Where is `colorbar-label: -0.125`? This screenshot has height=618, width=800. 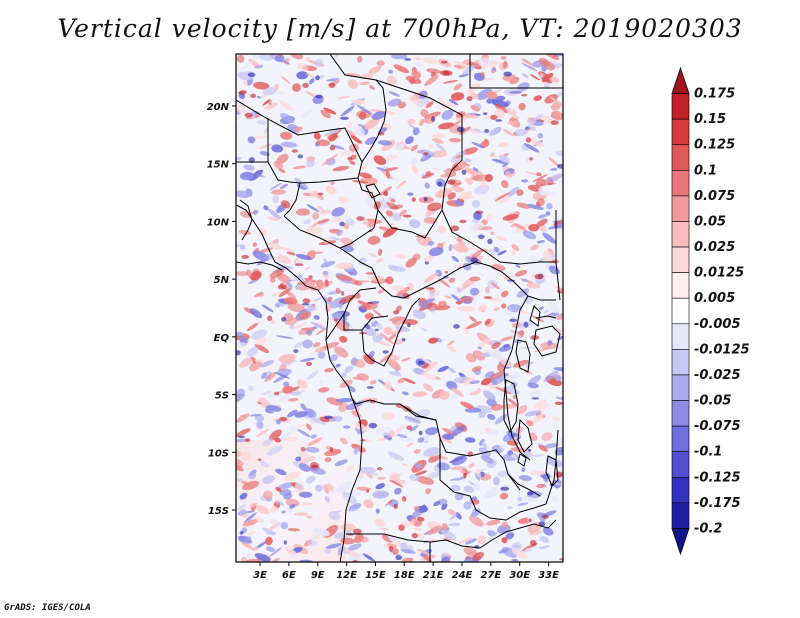 colorbar-label: -0.125 is located at coordinates (717, 477).